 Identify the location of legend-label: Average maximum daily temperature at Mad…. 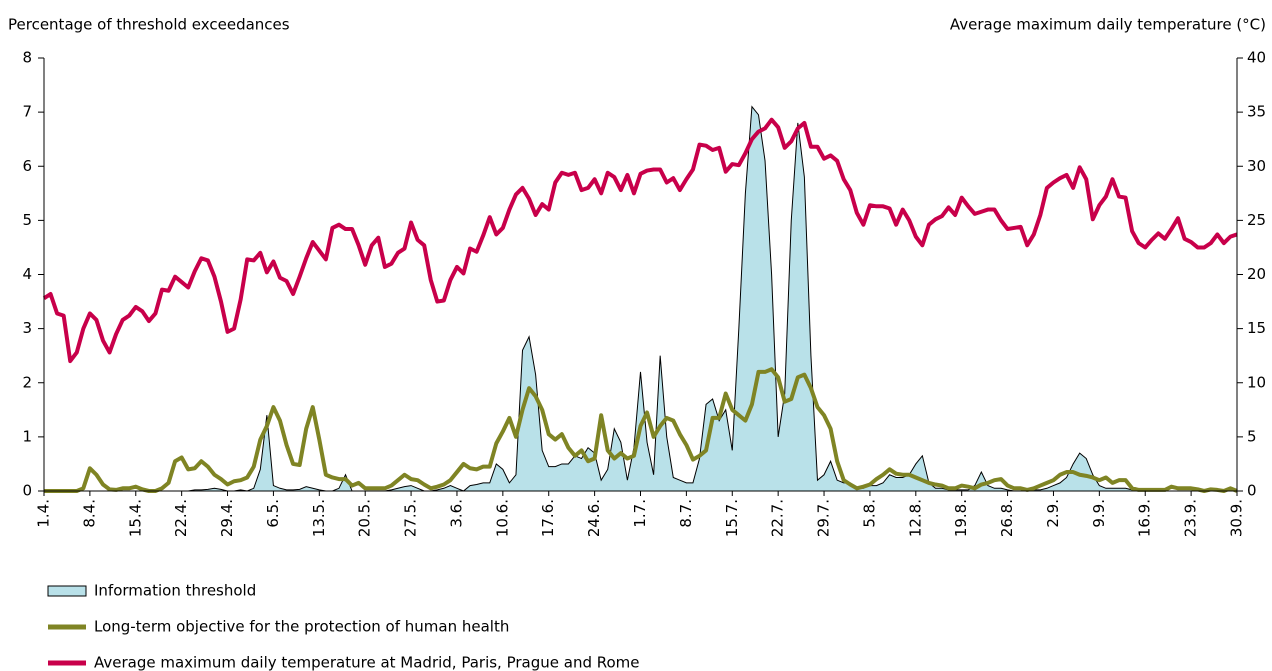
(367, 662).